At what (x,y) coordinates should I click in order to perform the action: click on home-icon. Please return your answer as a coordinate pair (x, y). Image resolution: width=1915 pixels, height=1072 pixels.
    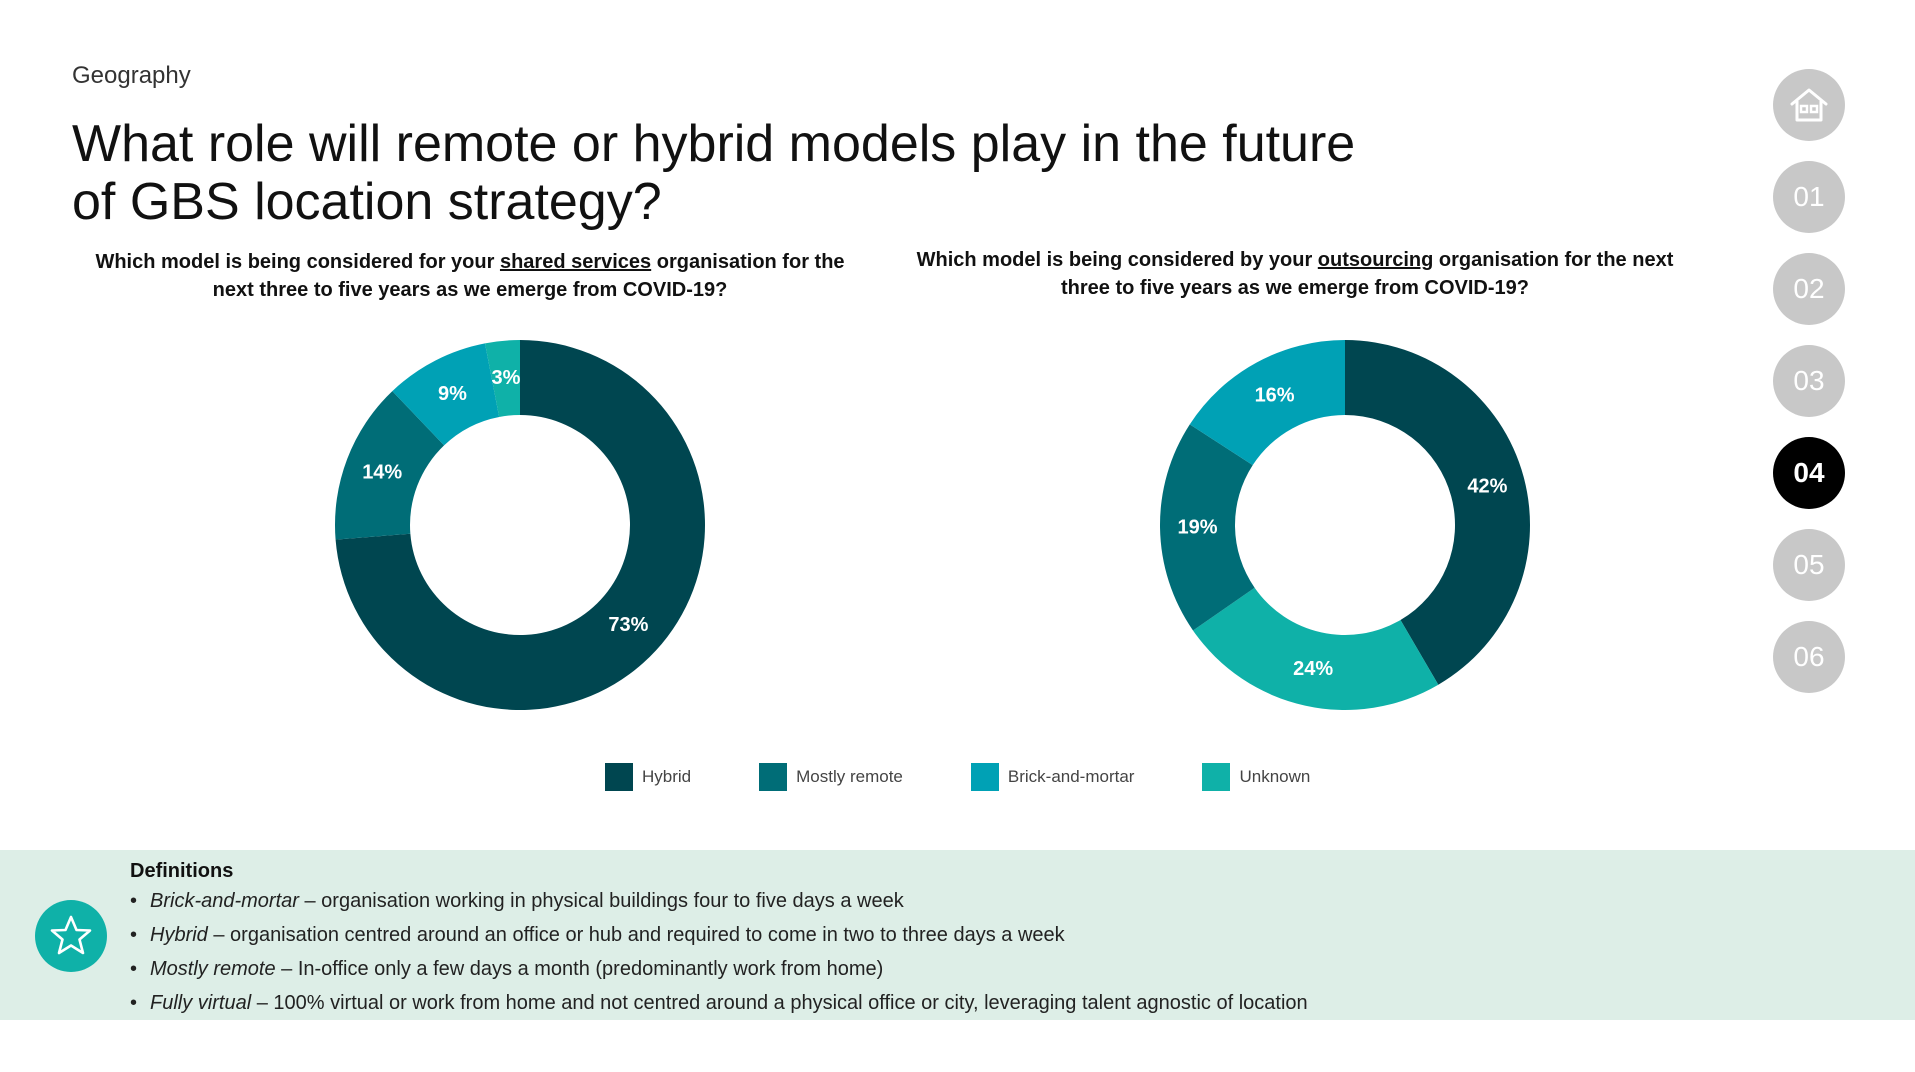
    Looking at the image, I should click on (1809, 105).